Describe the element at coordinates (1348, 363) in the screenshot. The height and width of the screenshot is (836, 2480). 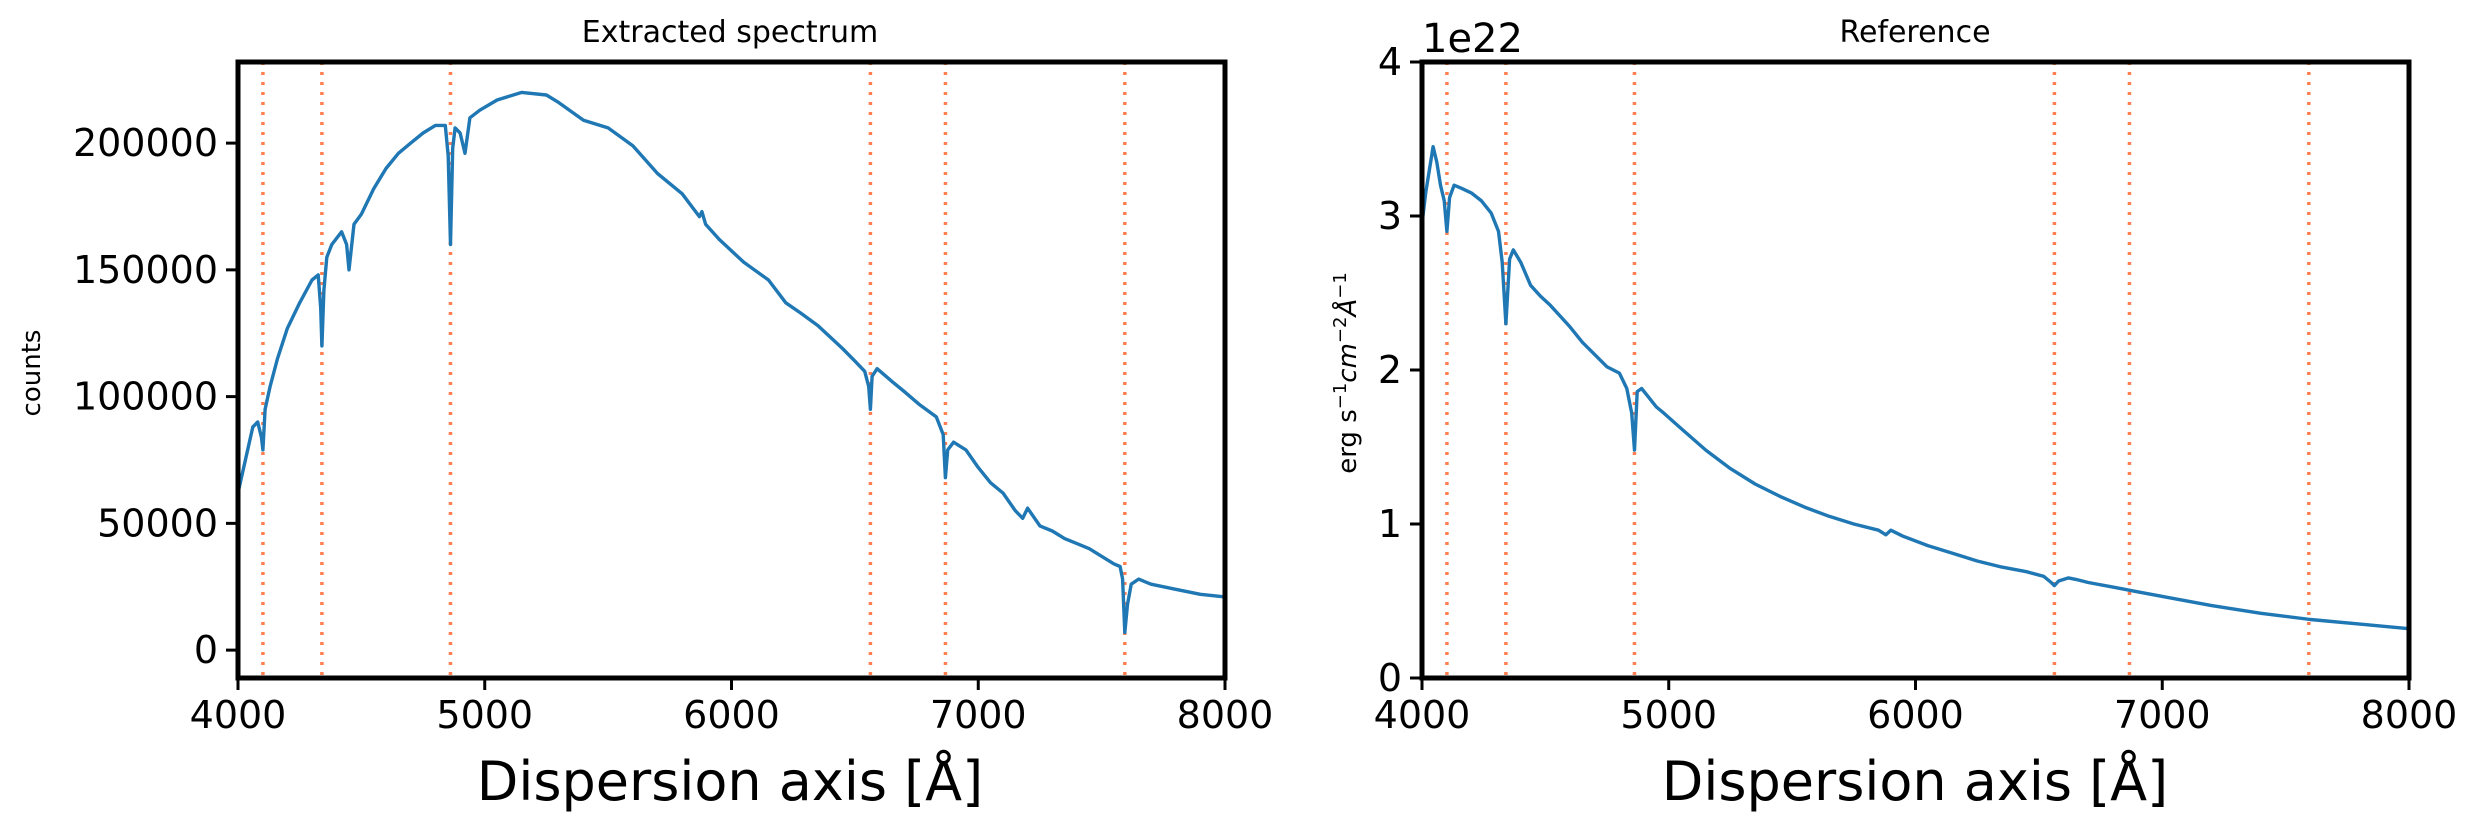
I see `ylabel-unit: cm` at that location.